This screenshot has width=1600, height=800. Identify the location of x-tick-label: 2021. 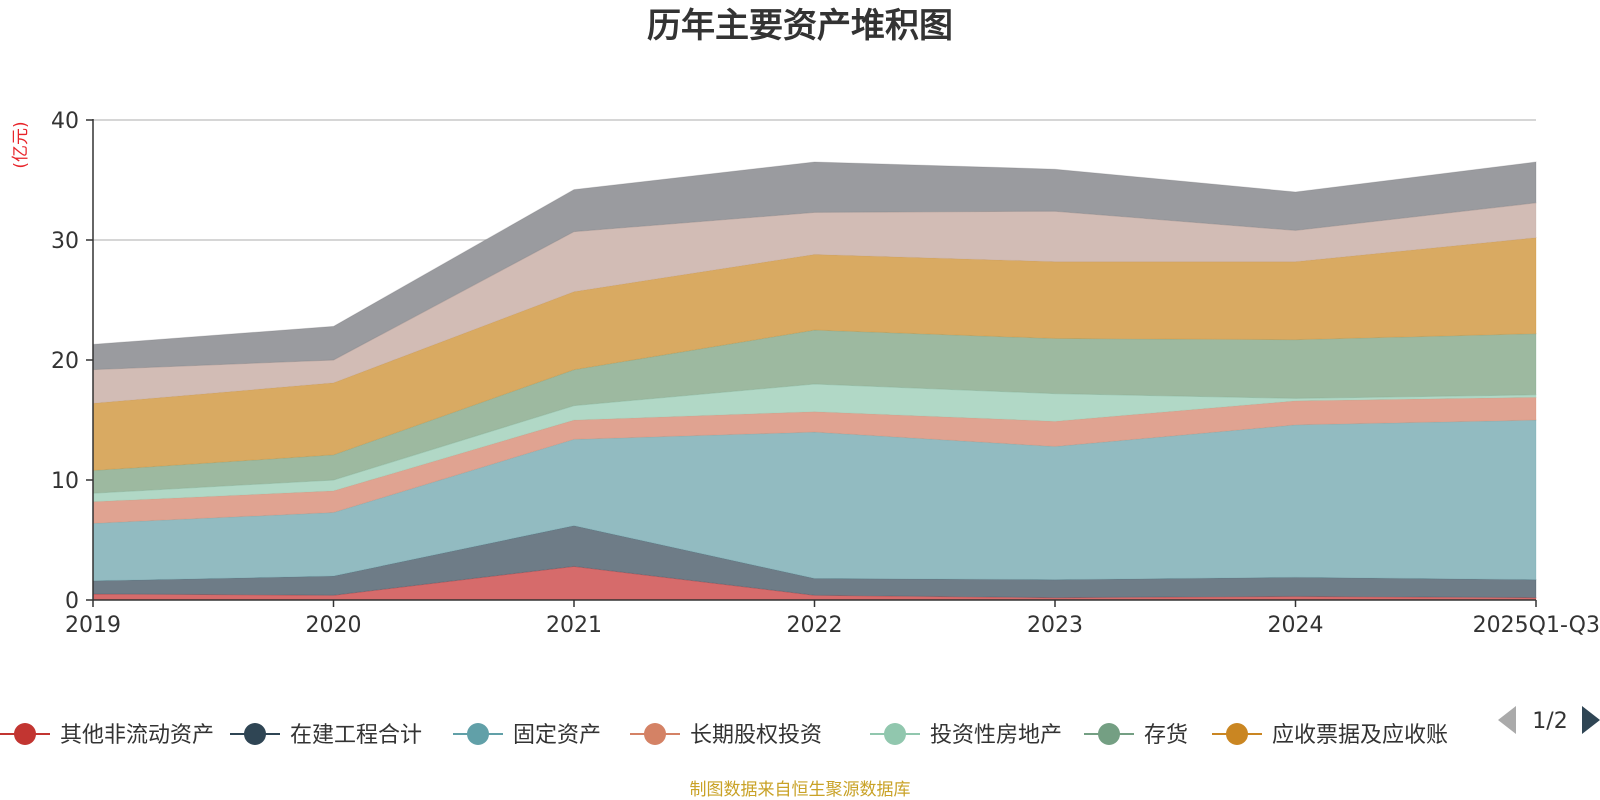
(574, 625).